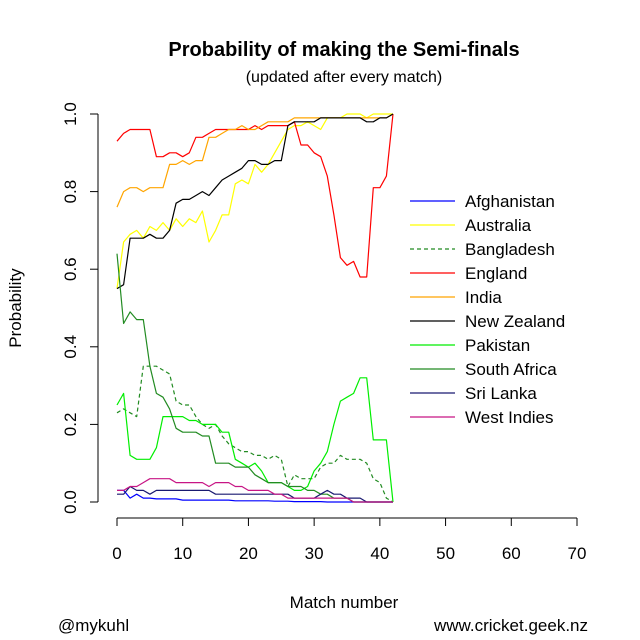 The image size is (640, 640). I want to click on x-axis: 0 10 20 30 40 50 60 70, so click(349, 540).